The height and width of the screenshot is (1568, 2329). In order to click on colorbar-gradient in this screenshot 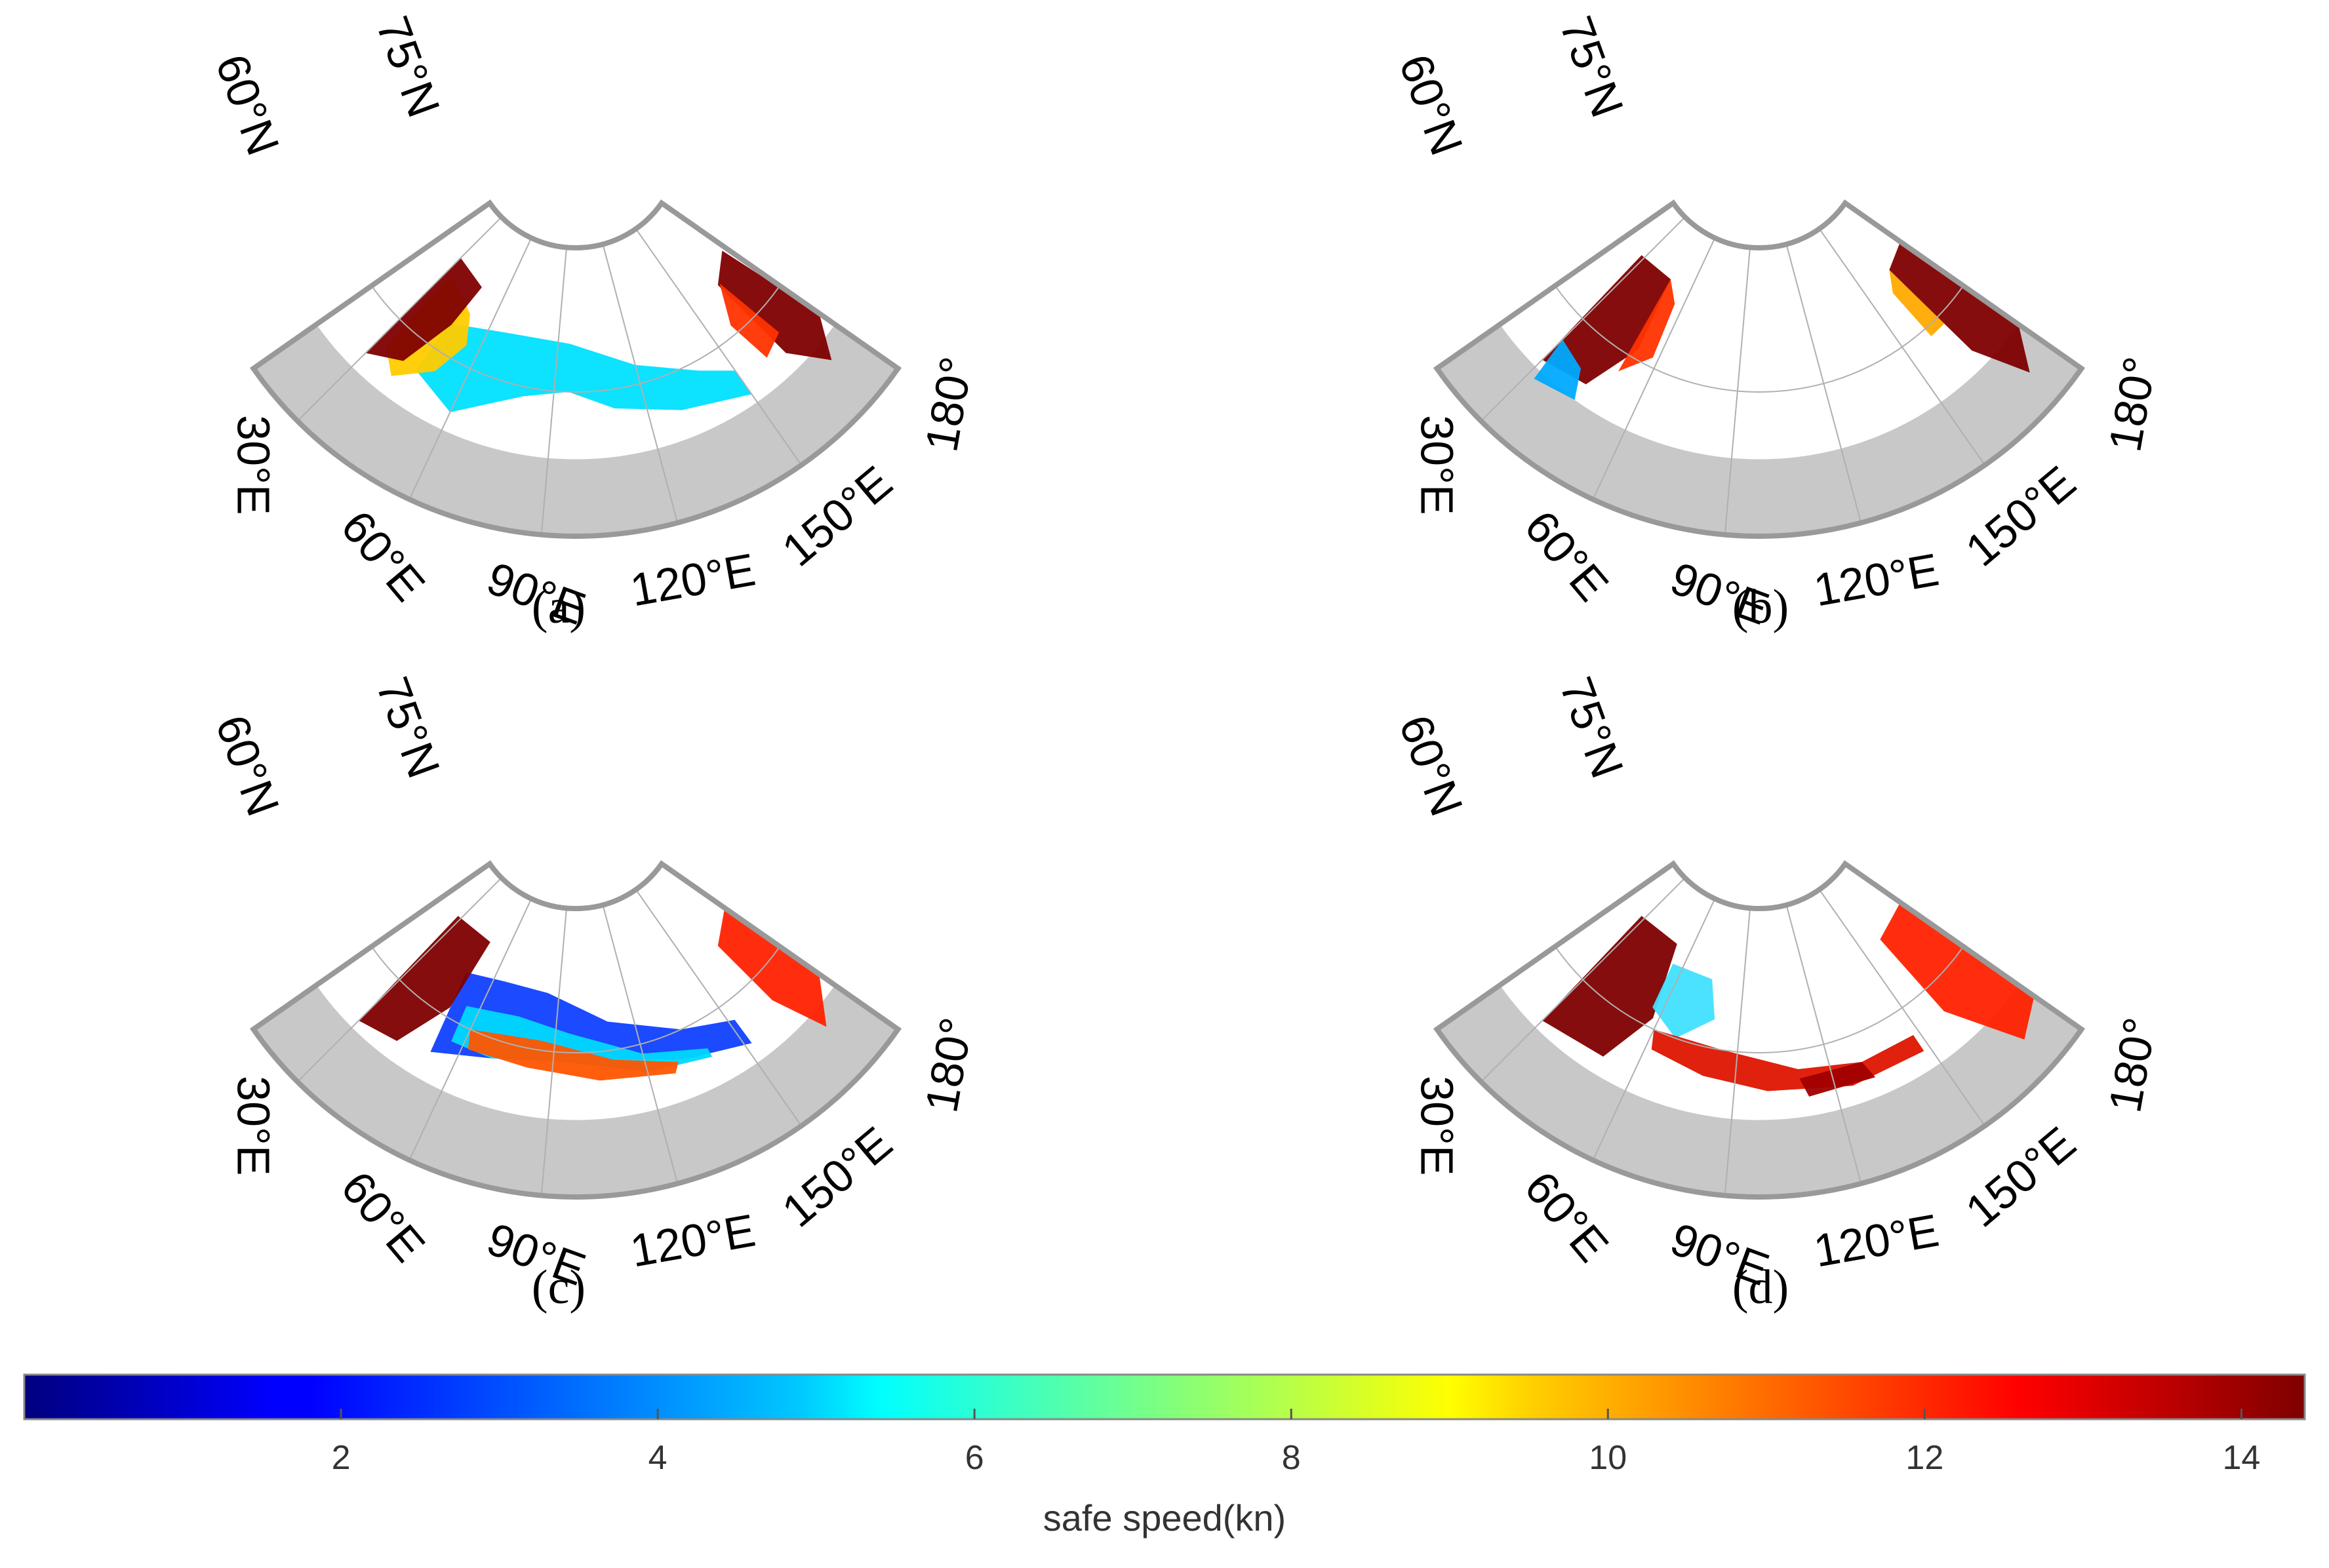, I will do `click(1164, 1397)`.